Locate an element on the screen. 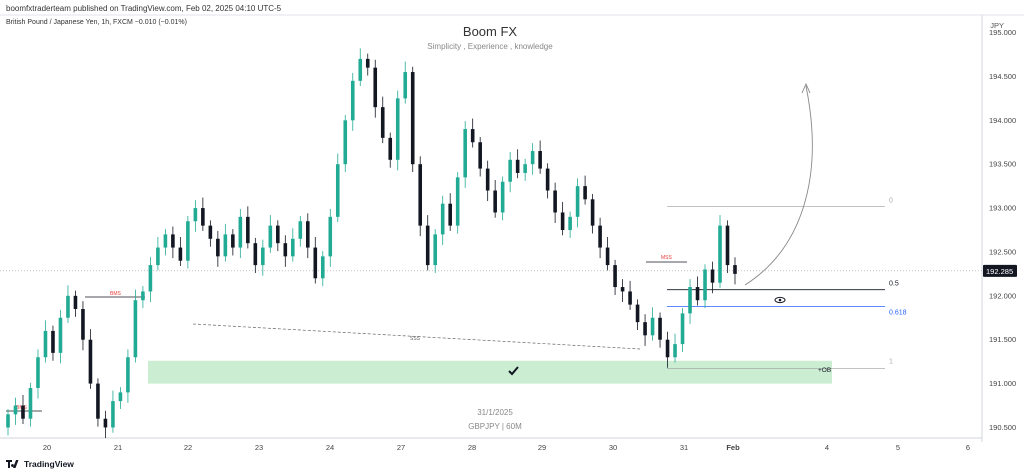  mss-label: MSS is located at coordinates (667, 258).